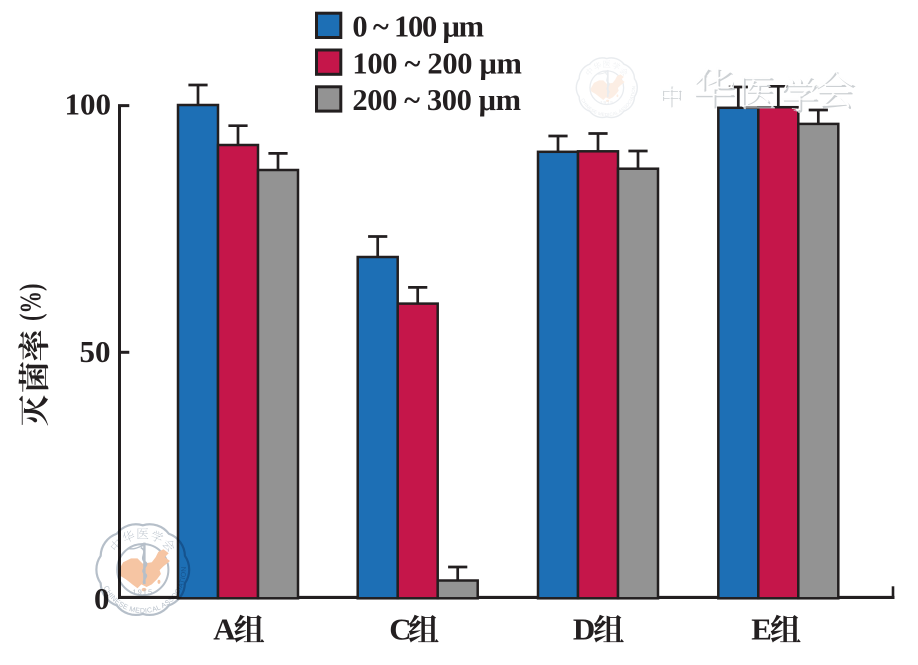 The width and height of the screenshot is (918, 665). What do you see at coordinates (437, 63) in the screenshot?
I see `svg-text: 100 ~ 200 μm` at bounding box center [437, 63].